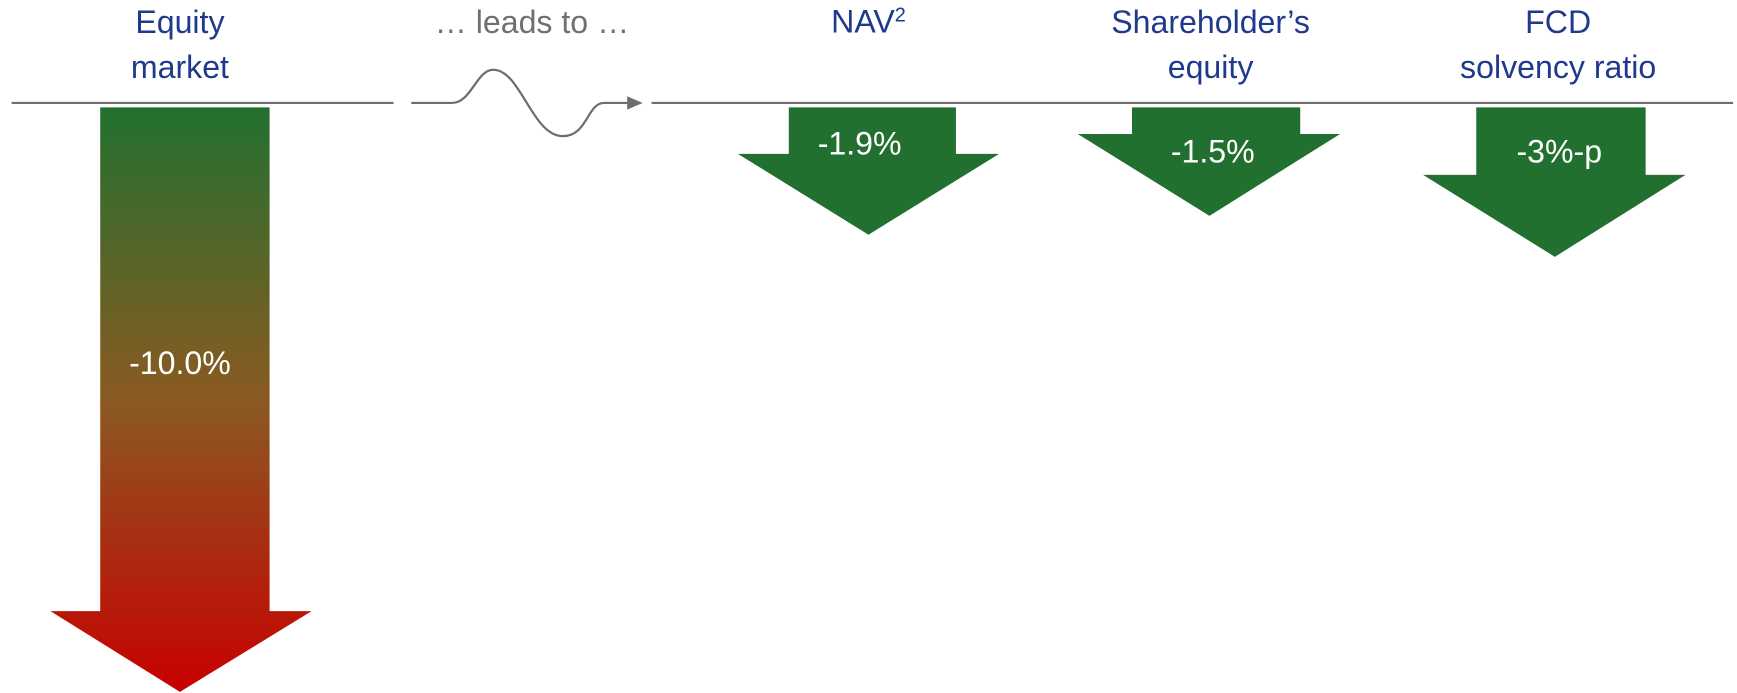 Image resolution: width=1737 pixels, height=693 pixels. I want to click on outcome-title: NAV2, so click(868, 22).